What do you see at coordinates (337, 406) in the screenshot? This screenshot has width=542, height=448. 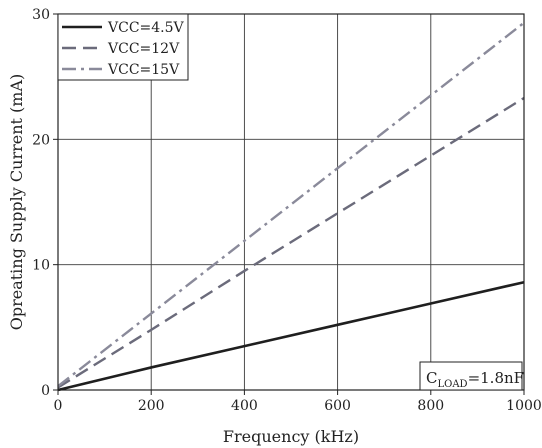 I see `x-tick-label: 600` at bounding box center [337, 406].